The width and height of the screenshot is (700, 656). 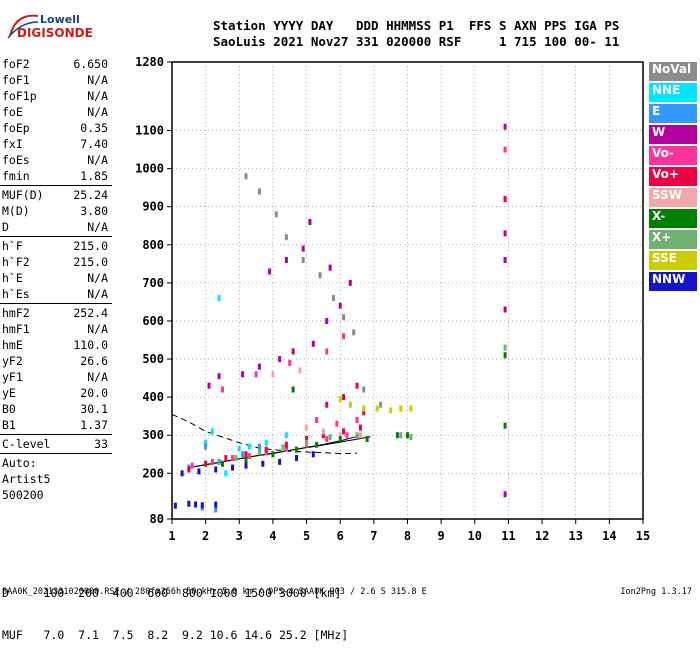 What do you see at coordinates (94, 409) in the screenshot?
I see `param-value: 30.1` at bounding box center [94, 409].